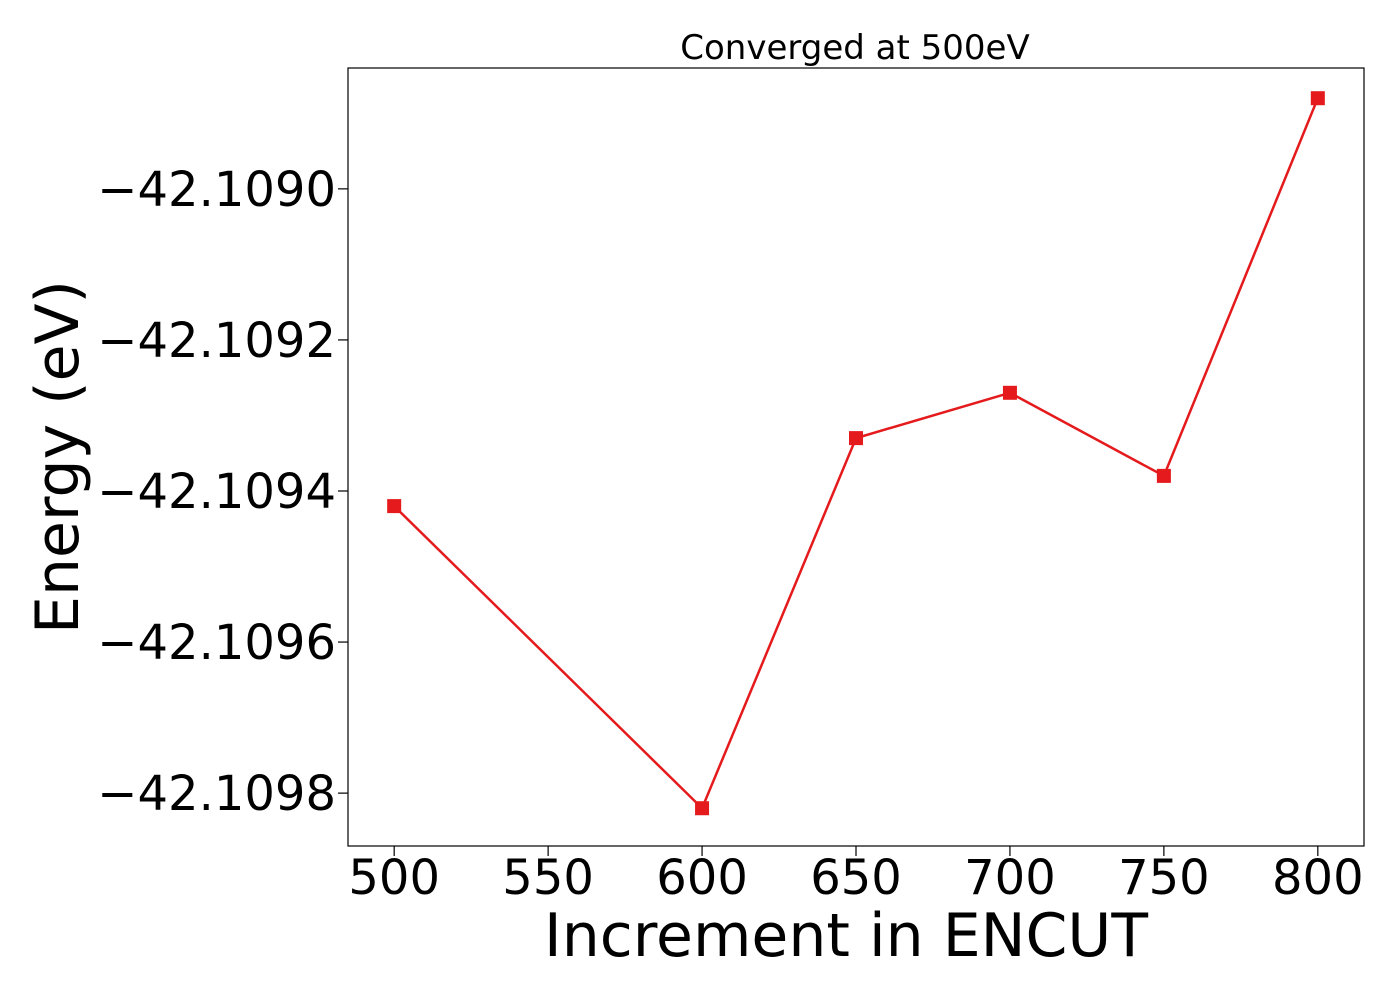 The width and height of the screenshot is (1400, 1000). Describe the element at coordinates (58, 457) in the screenshot. I see `y-axis-label: Energy (eV)` at that location.